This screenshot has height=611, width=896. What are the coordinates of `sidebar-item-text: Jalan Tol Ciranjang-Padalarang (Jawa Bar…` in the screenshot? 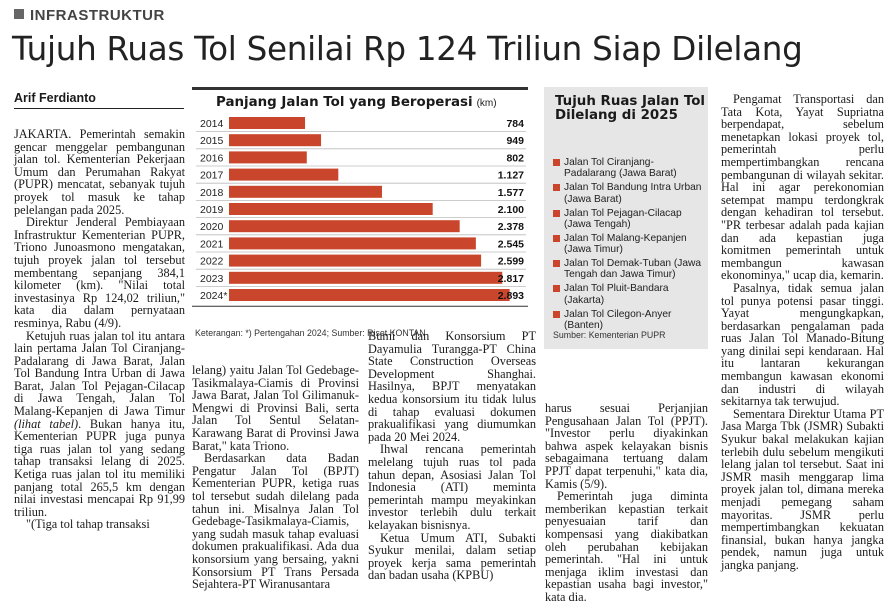 It's located at (620, 168).